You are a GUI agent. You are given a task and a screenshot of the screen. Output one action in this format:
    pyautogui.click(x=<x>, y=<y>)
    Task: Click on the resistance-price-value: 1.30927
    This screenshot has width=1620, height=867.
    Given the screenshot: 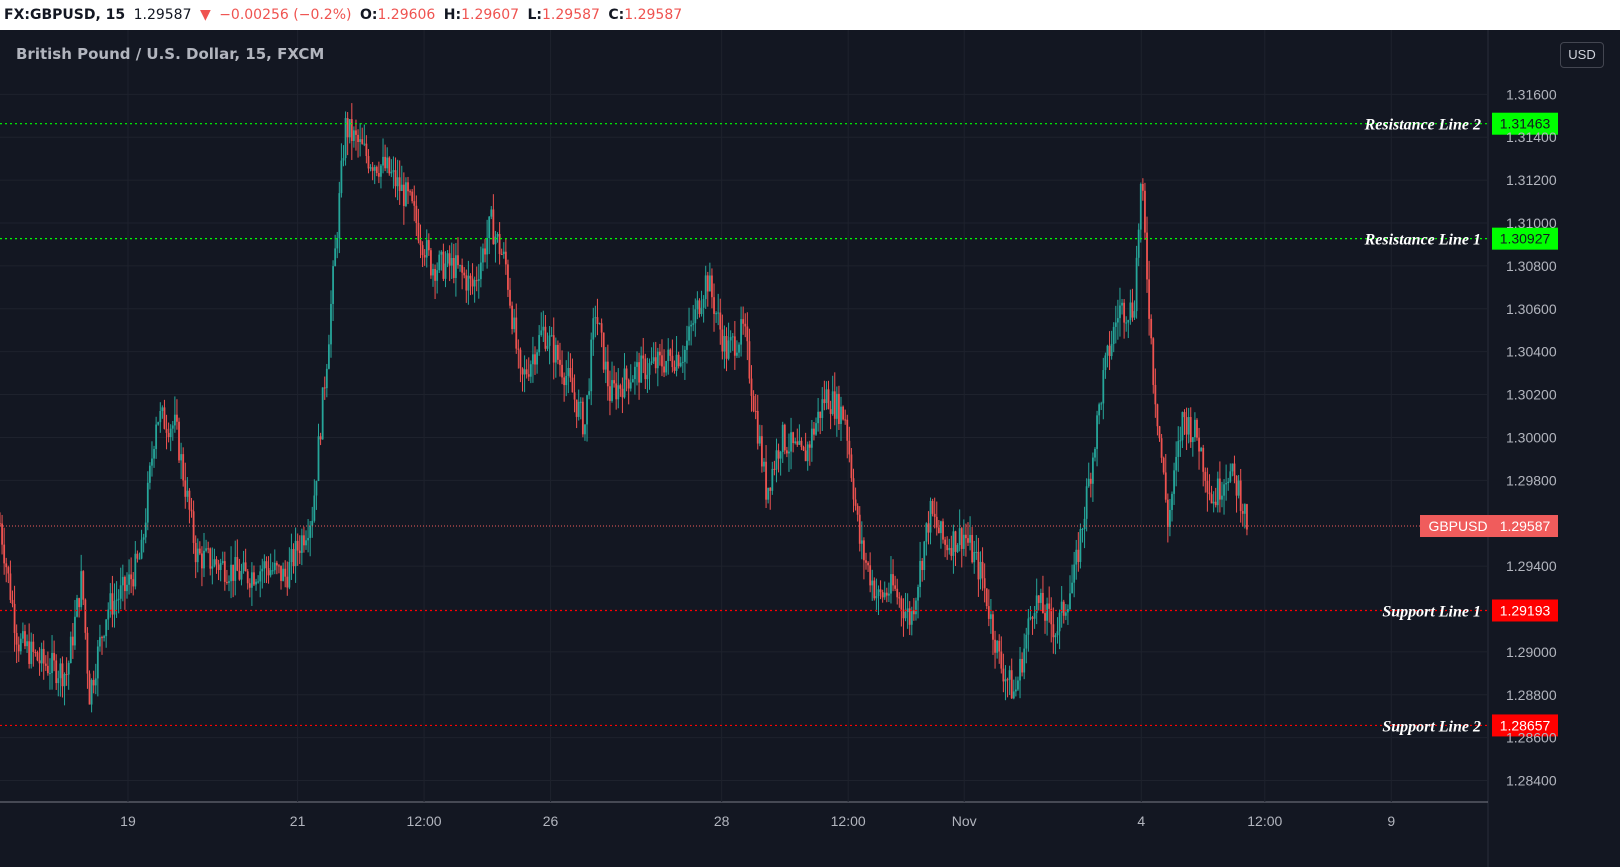 What is the action you would take?
    pyautogui.click(x=1525, y=239)
    